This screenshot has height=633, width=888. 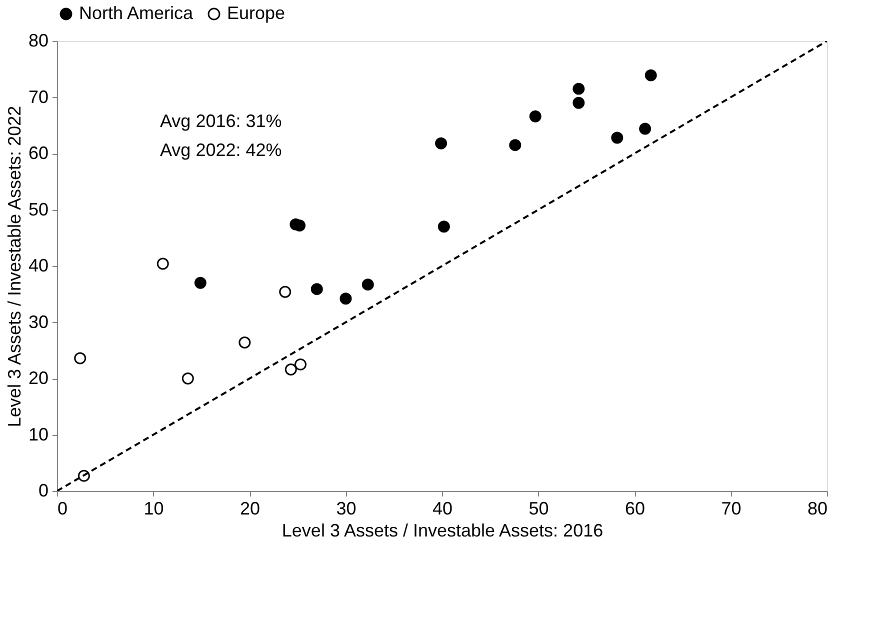 I want to click on legend-label: Europe, so click(x=256, y=13).